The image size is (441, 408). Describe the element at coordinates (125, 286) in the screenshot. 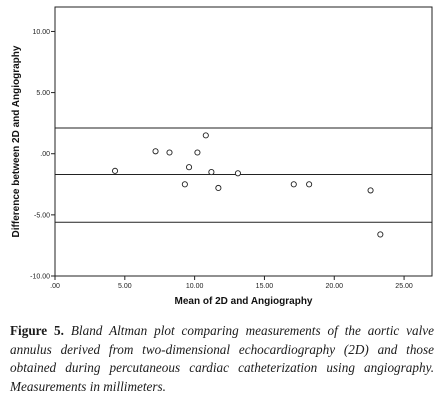

I see `x-tick-label: 5.00` at that location.